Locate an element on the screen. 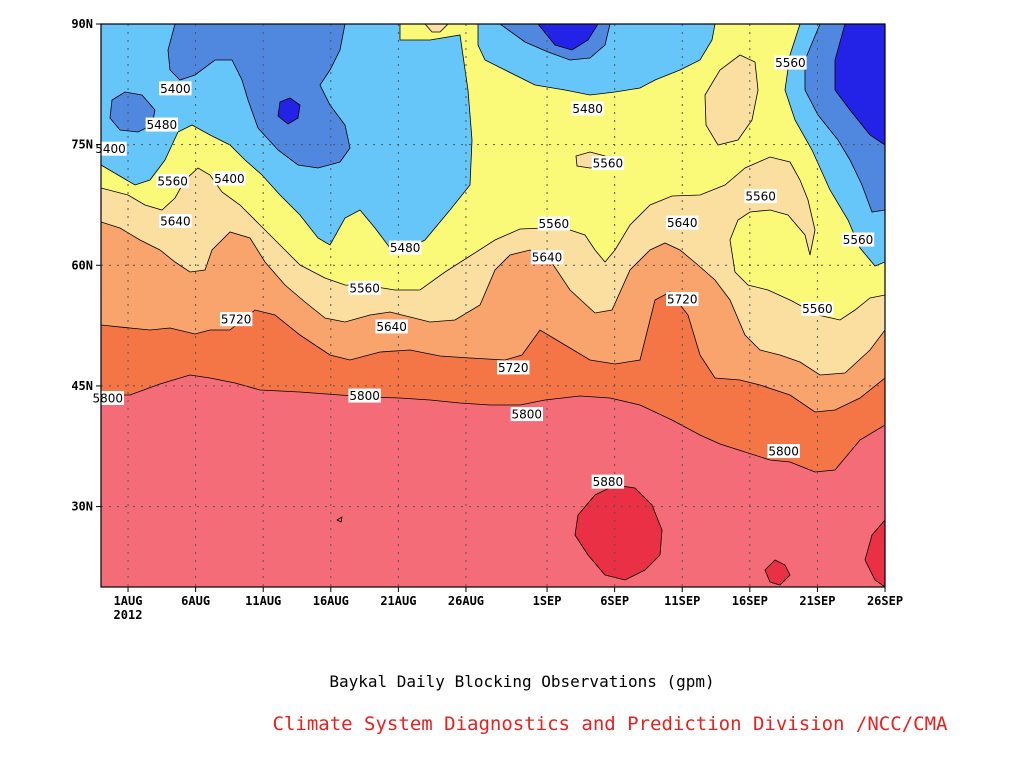  chart-title: Baykal Daily Blocking Observations (gpm) is located at coordinates (522, 681).